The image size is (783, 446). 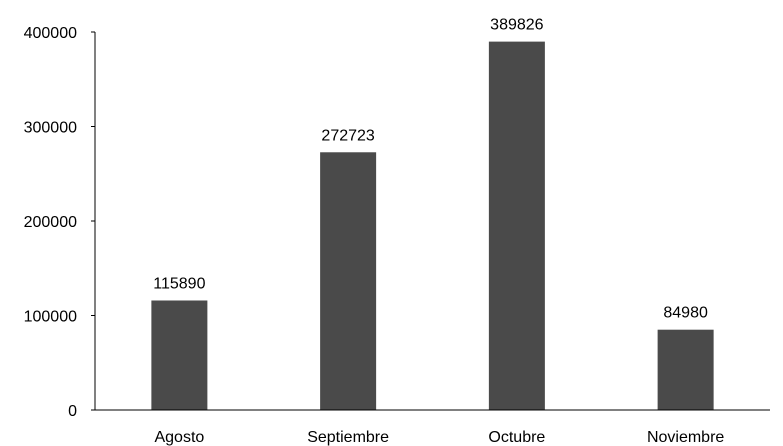 What do you see at coordinates (348, 437) in the screenshot?
I see `x-category-label: Septiembre` at bounding box center [348, 437].